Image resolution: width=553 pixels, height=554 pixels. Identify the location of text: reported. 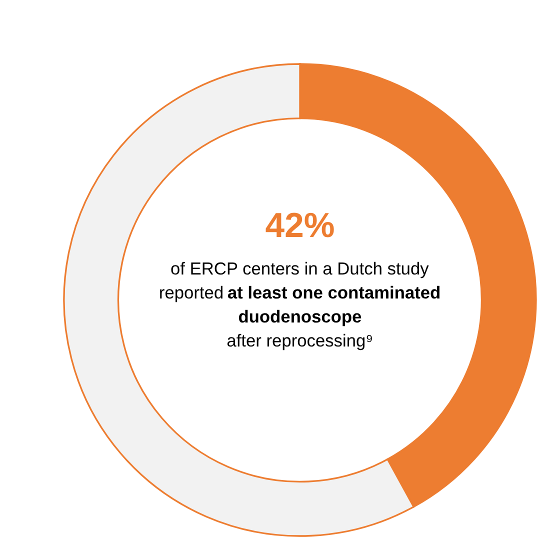
(191, 294).